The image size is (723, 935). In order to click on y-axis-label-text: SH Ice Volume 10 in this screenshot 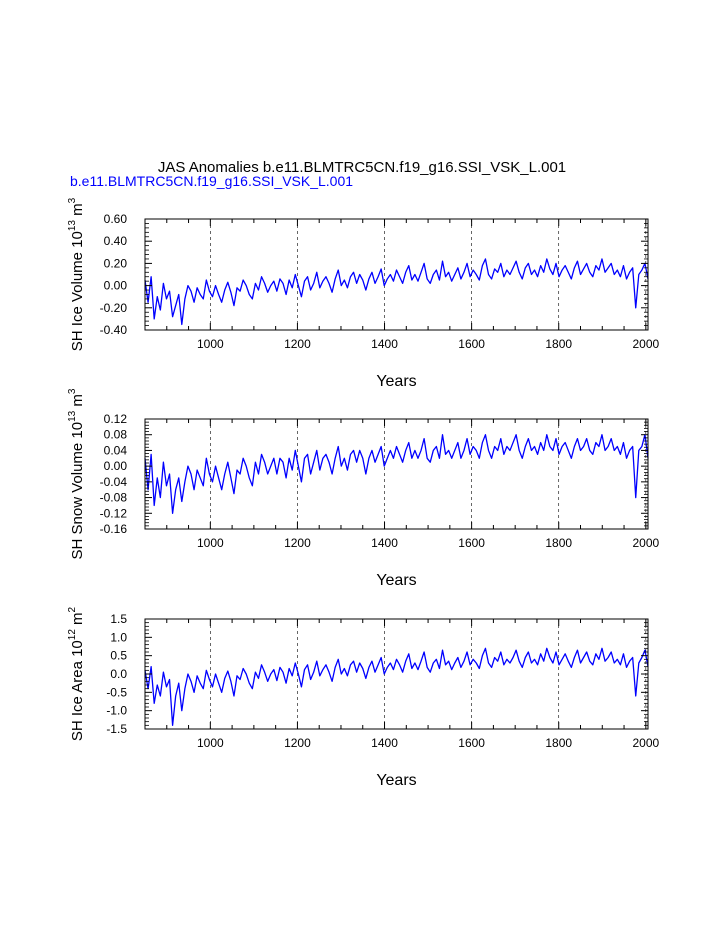, I will do `click(77, 291)`.